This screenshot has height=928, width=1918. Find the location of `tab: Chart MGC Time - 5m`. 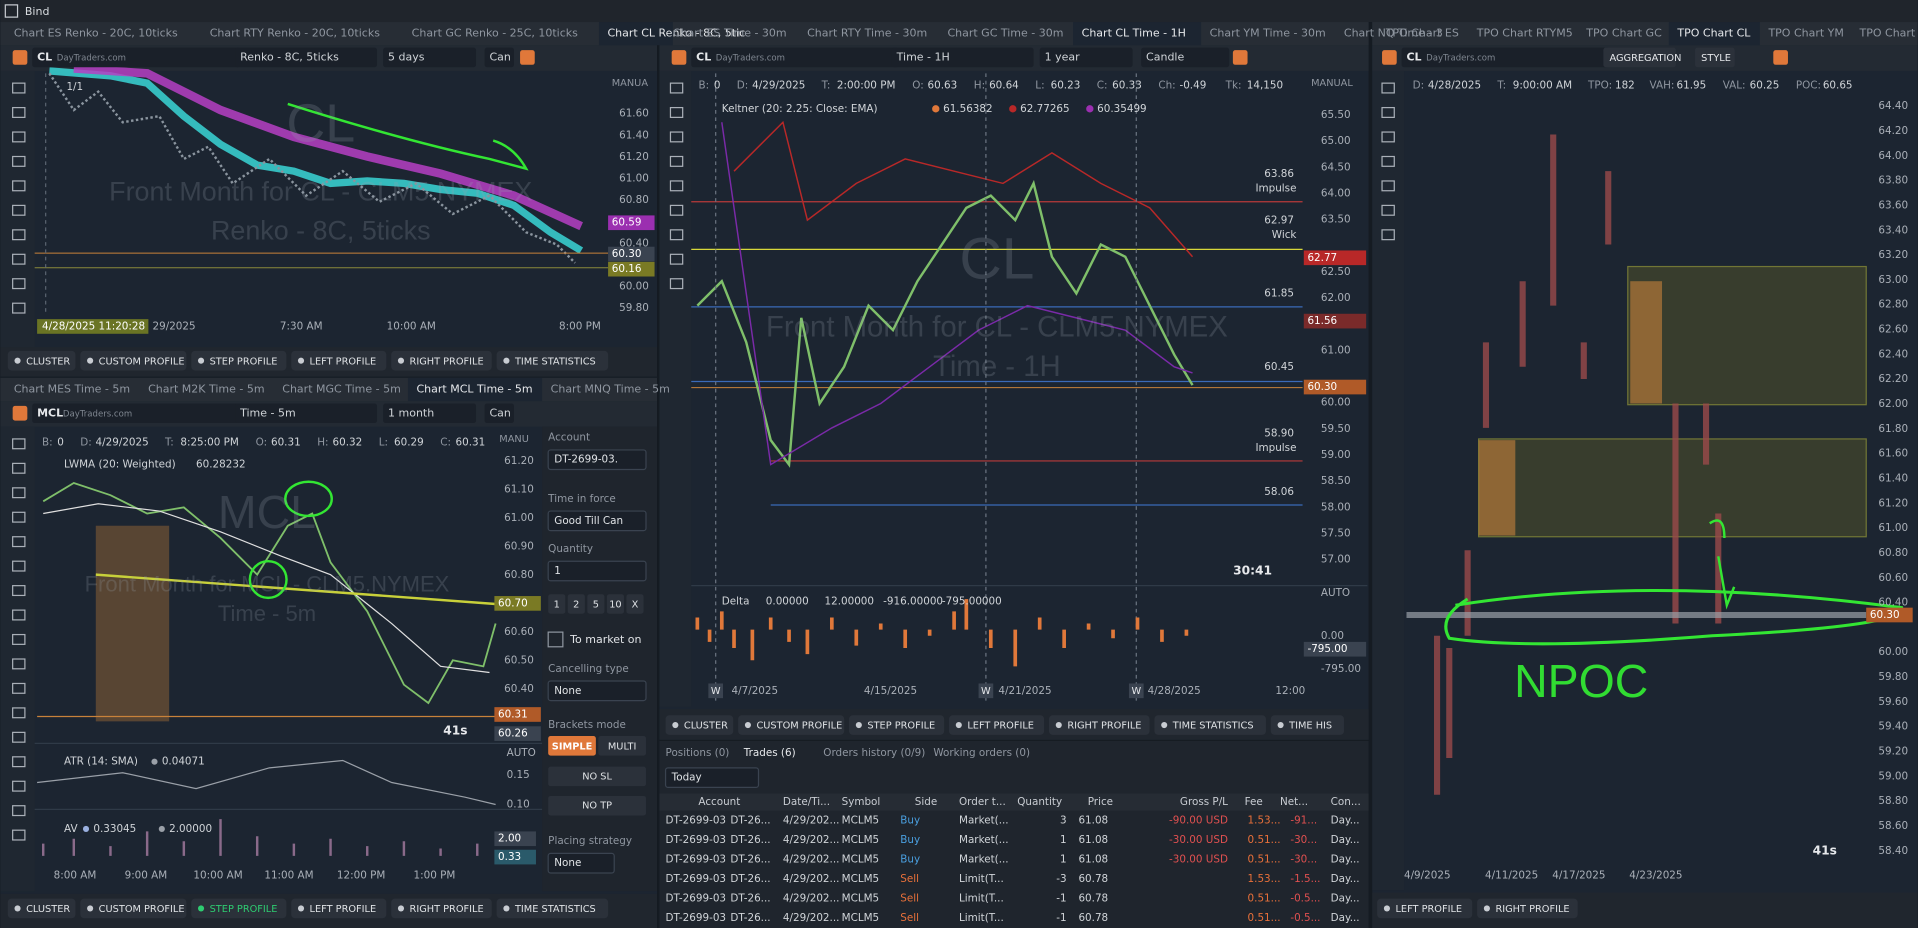

tab: Chart MGC Time - 5m is located at coordinates (341, 388).